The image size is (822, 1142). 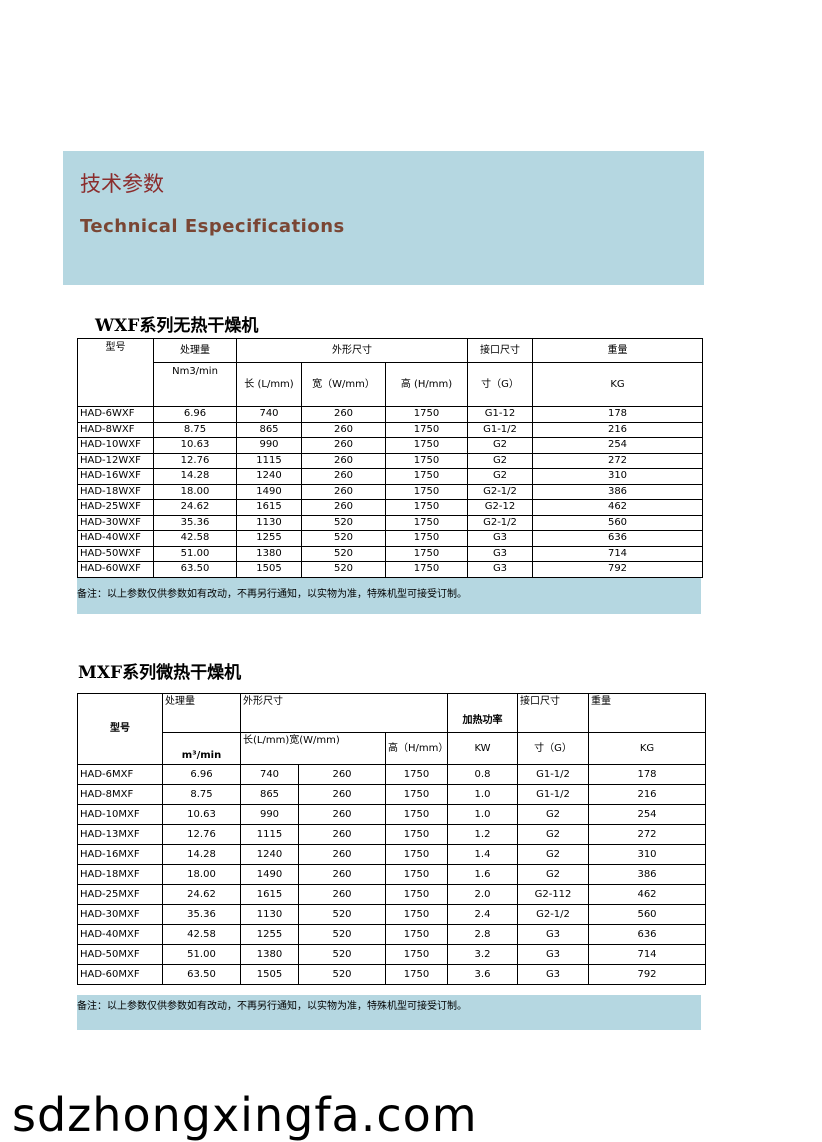 I want to click on table-row: HAD-50WXF 51.00 1380 520 1750 G3 714, so click(x=390, y=553).